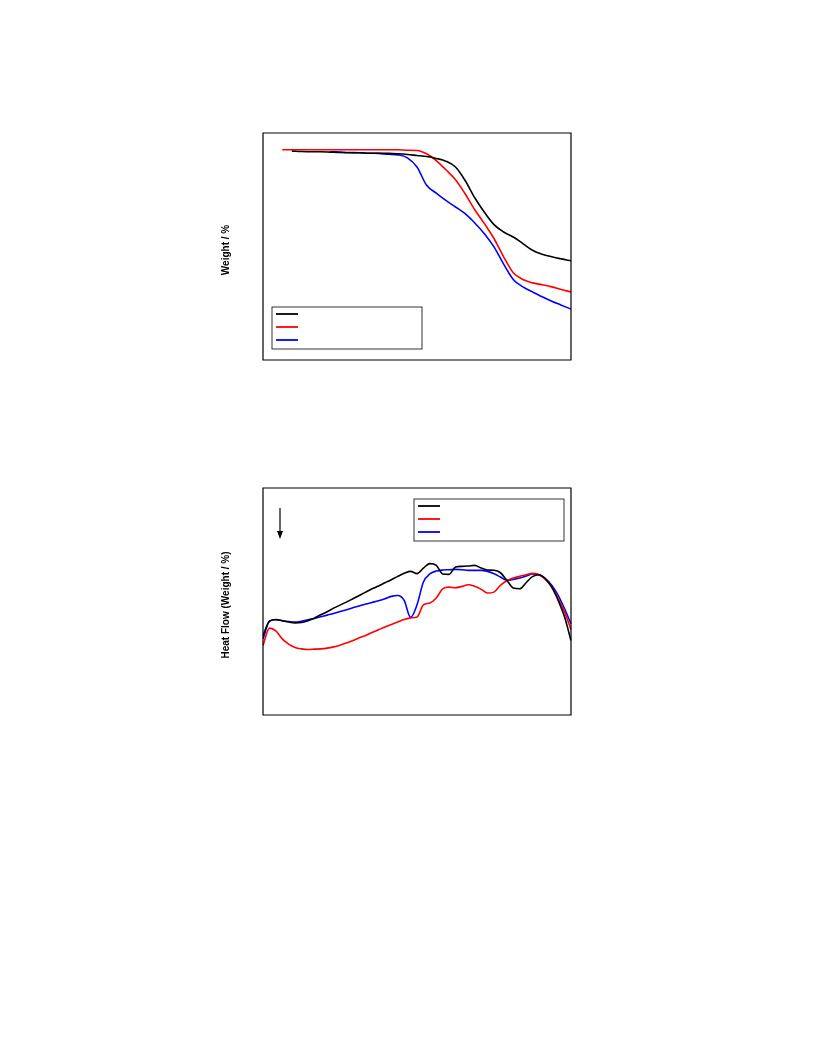 This screenshot has height=1056, width=816. I want to click on y-axis-title: Weight / %, so click(225, 250).